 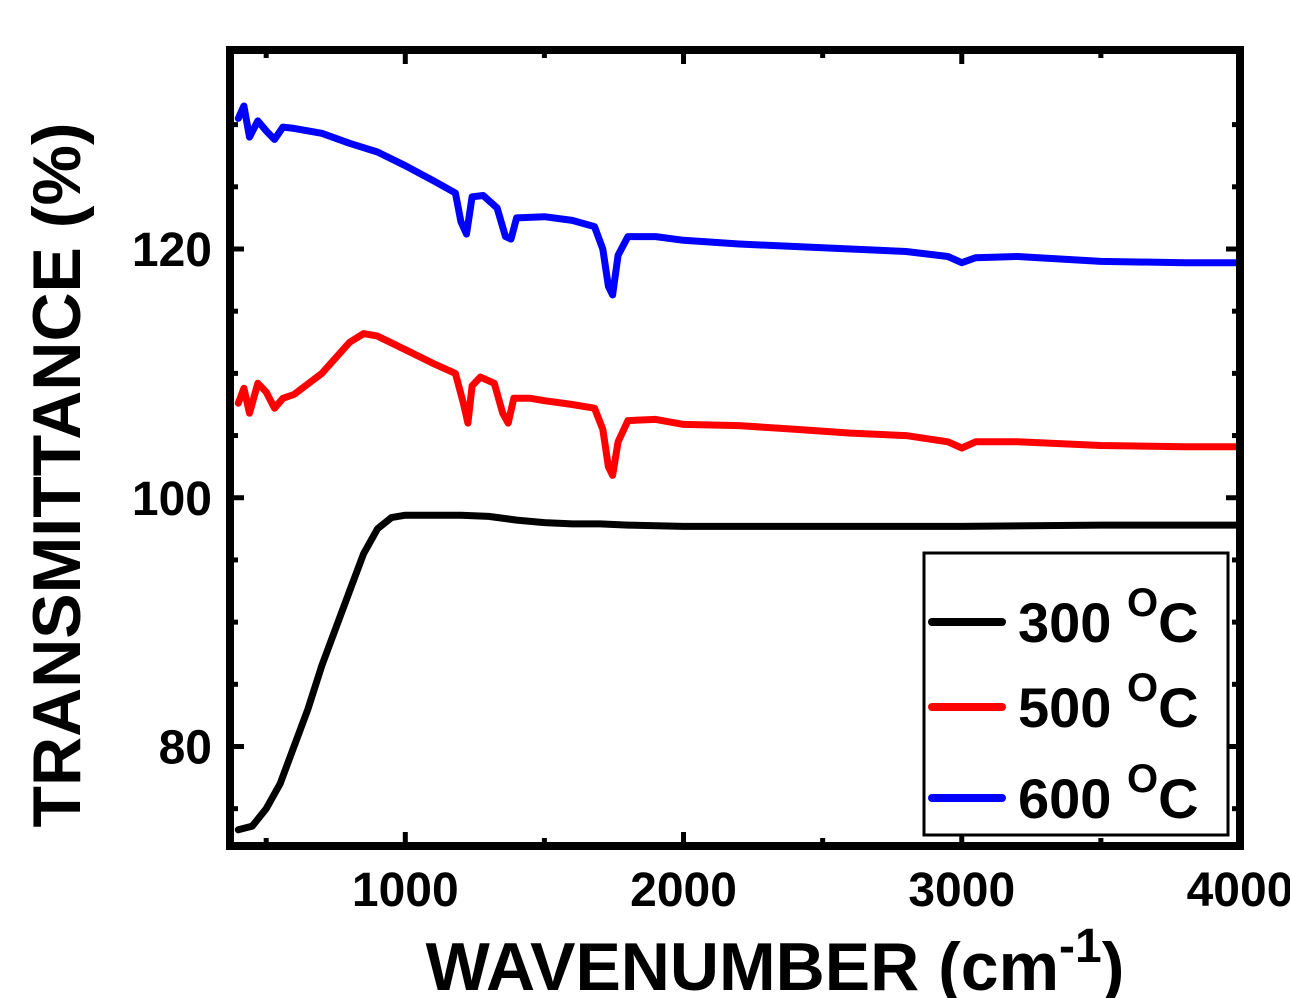 What do you see at coordinates (172, 499) in the screenshot?
I see `y-tick-label: 100` at bounding box center [172, 499].